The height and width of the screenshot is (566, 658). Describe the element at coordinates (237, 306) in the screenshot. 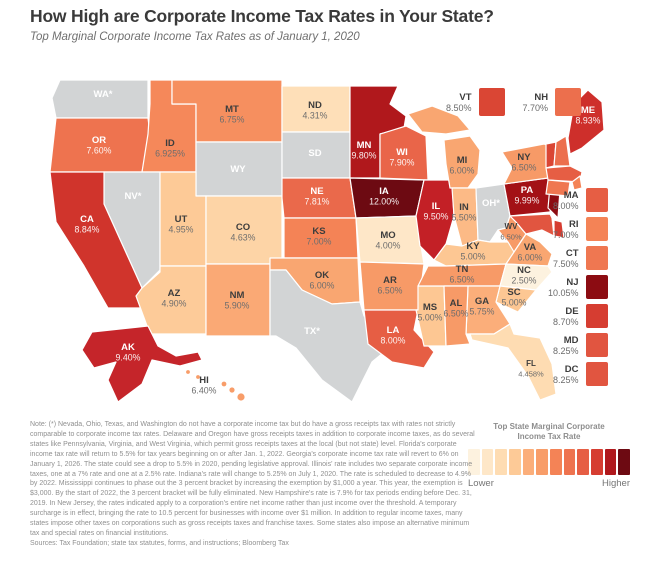

I see `svg-text: 5.90%` at that location.